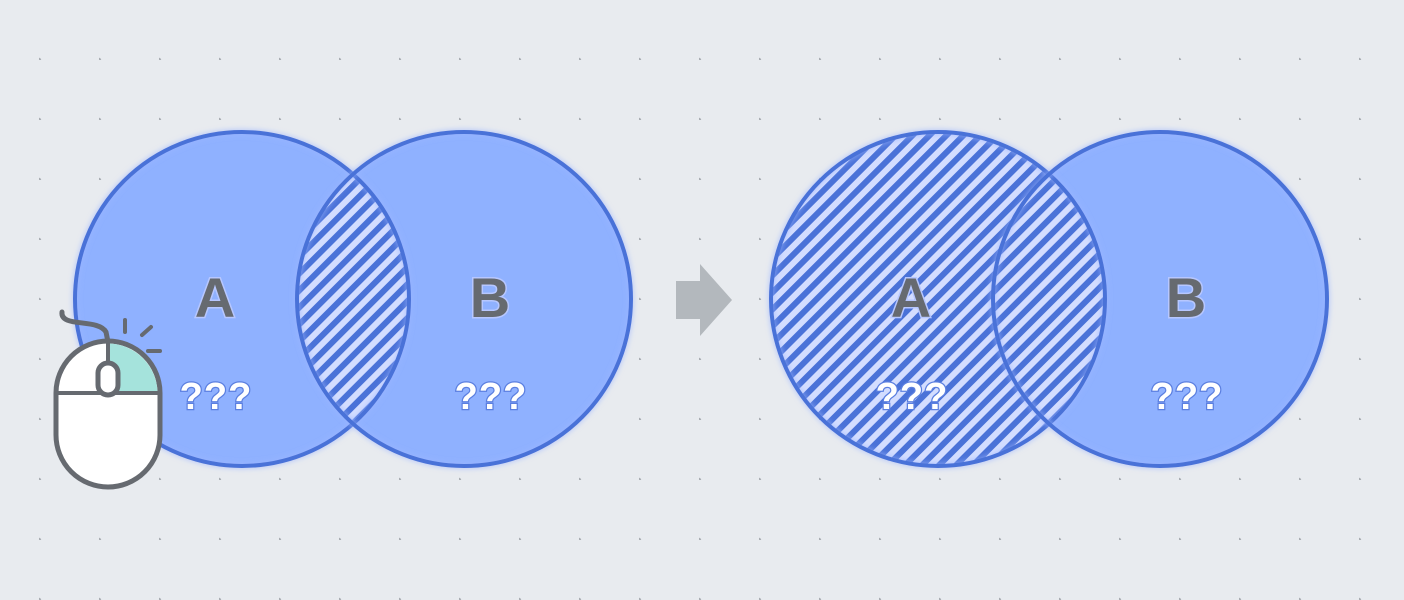  What do you see at coordinates (704, 300) in the screenshot?
I see `arrow-right-icon` at bounding box center [704, 300].